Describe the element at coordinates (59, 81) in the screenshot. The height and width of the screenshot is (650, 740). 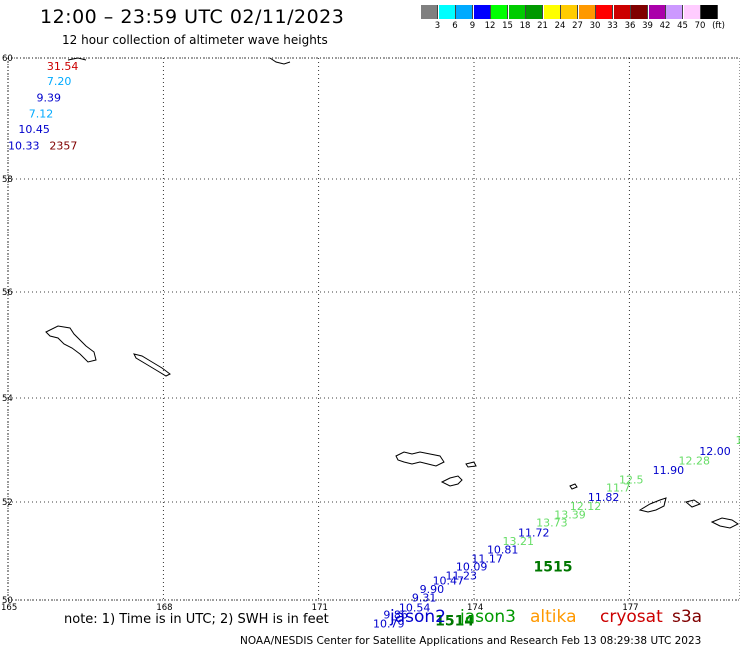
I see `wave-height-value: 7.20` at that location.